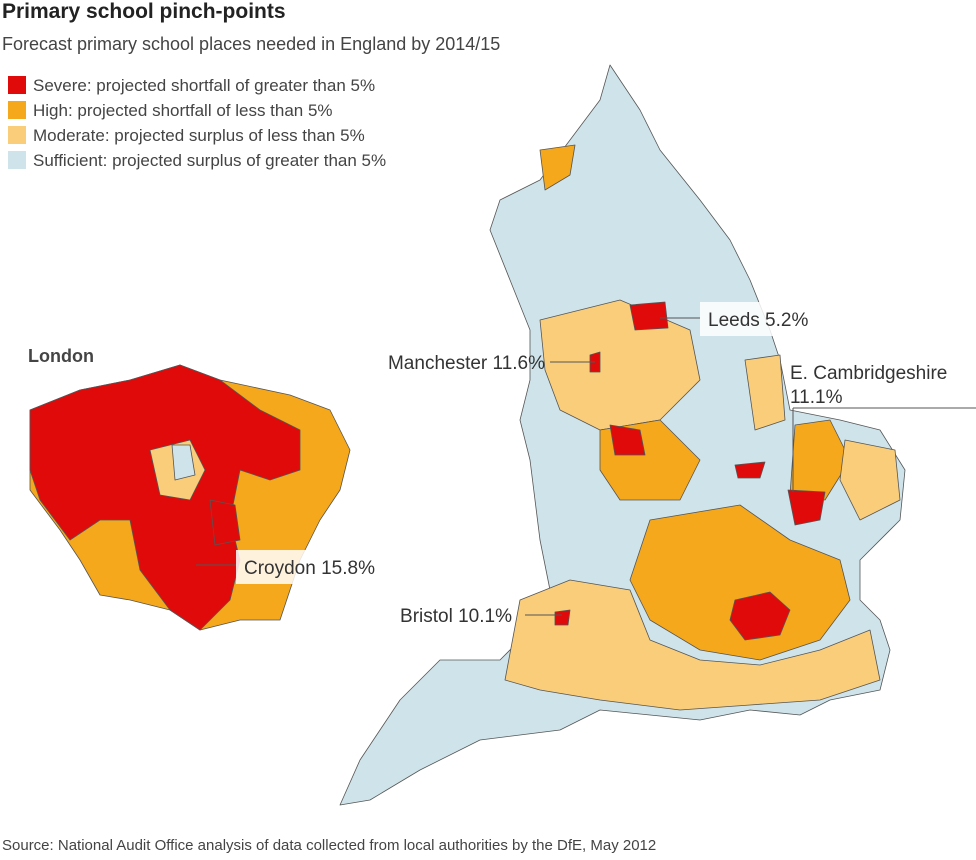 Image resolution: width=976 pixels, height=860 pixels. I want to click on london-map, so click(190, 497).